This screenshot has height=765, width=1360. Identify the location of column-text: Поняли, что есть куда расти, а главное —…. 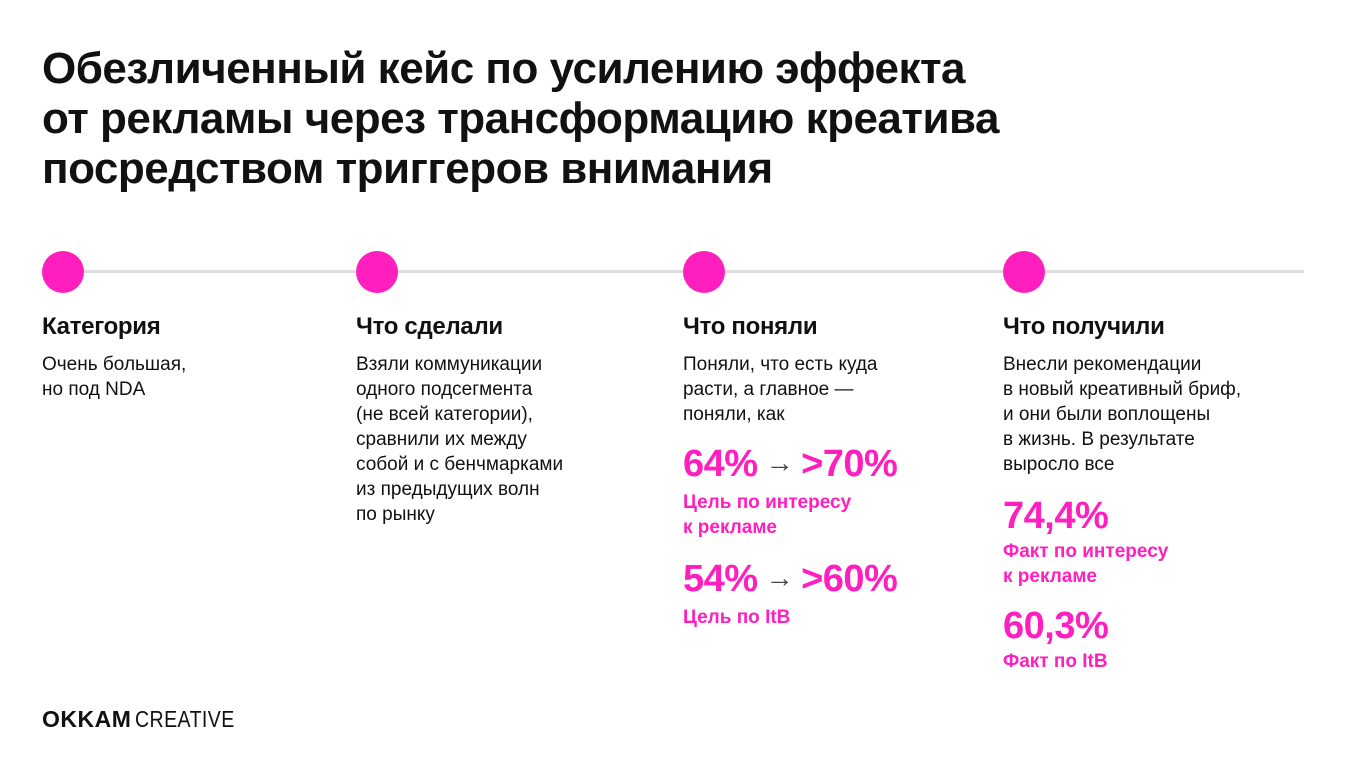
(790, 389).